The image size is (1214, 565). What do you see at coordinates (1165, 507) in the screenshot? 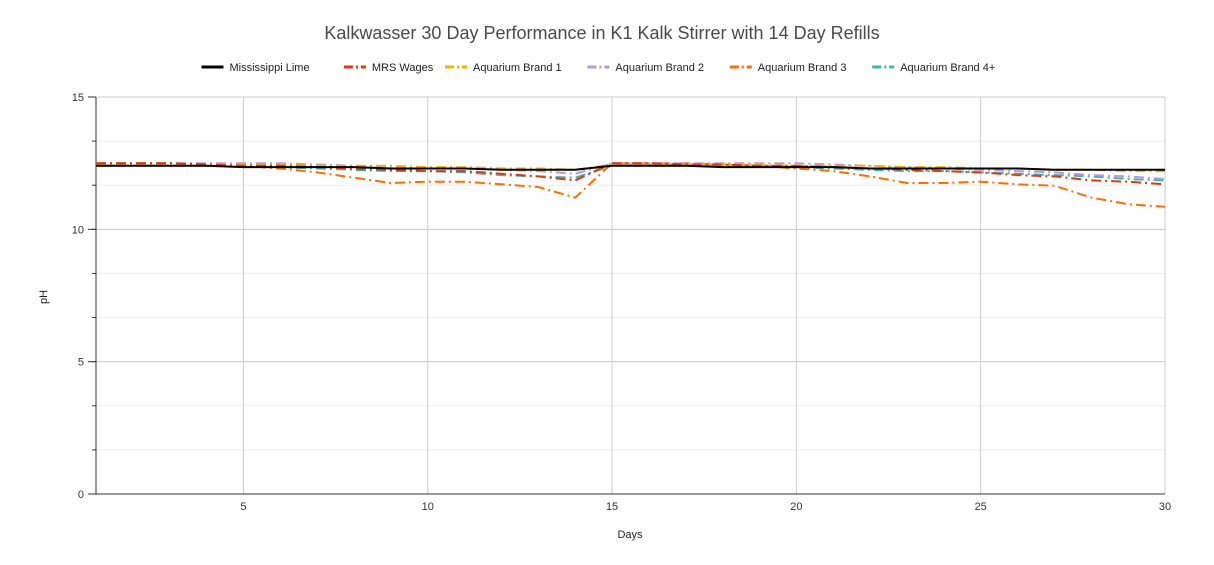
I see `x-tick-label: 30` at bounding box center [1165, 507].